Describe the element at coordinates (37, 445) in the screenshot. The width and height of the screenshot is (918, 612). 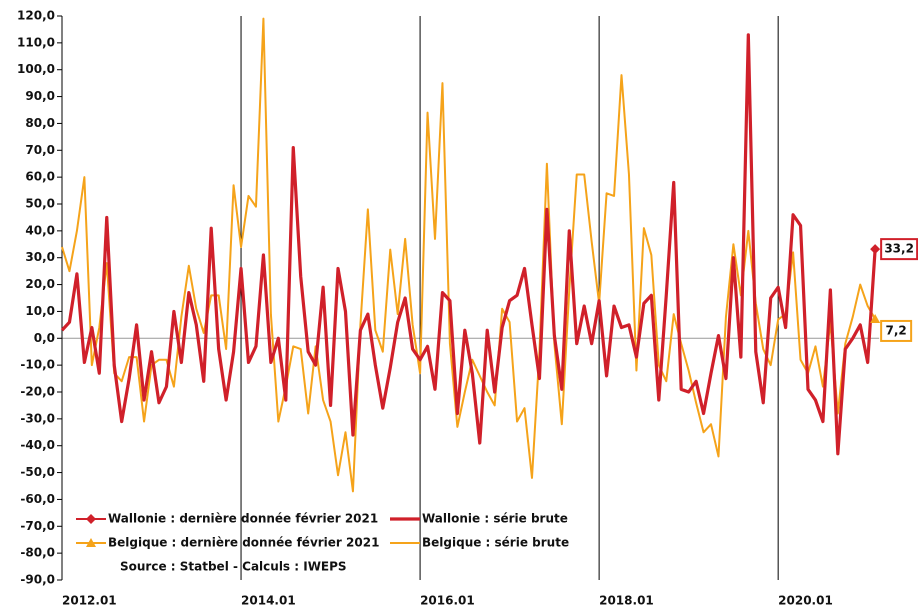
I see `y-tick-label: -40,0` at that location.